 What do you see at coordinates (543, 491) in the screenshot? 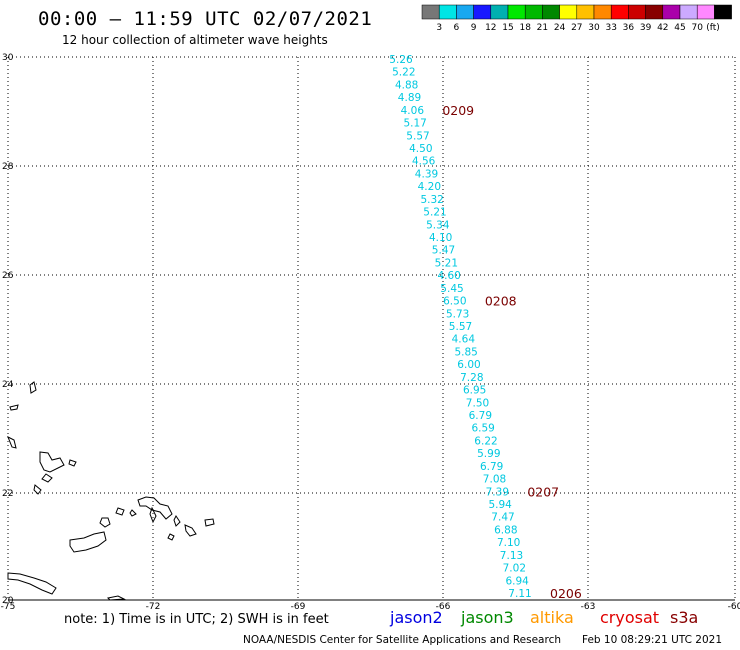
I see `pass-time-label: 0207` at bounding box center [543, 491].